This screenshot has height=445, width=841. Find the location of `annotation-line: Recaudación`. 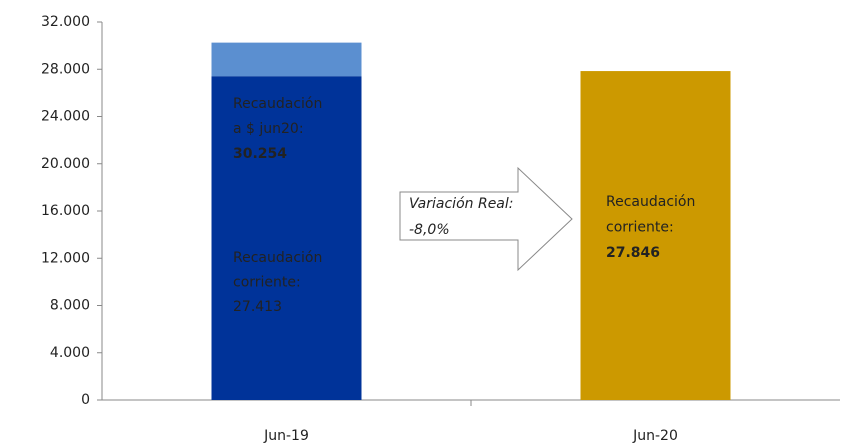

annotation-line: Recaudación is located at coordinates (277, 104).